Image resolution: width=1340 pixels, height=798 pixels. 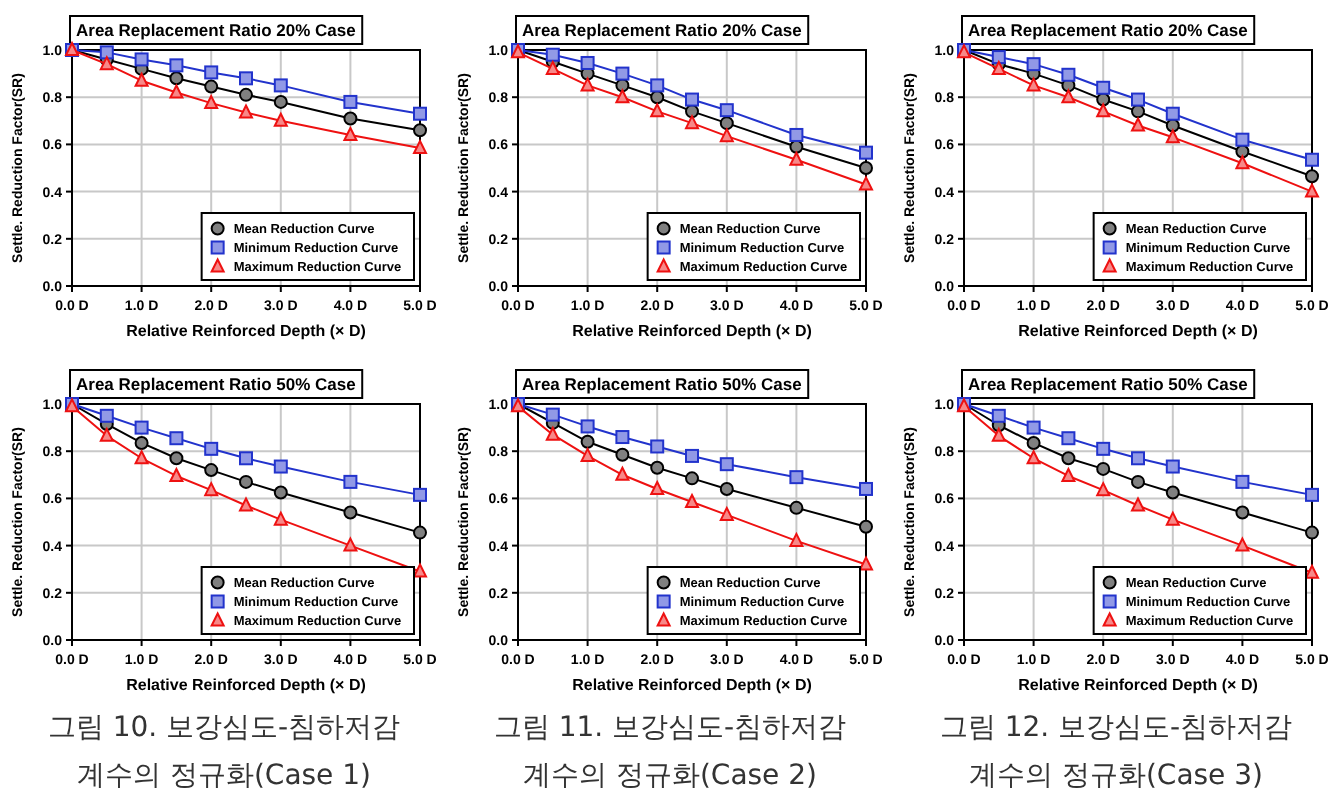 What do you see at coordinates (670, 776) in the screenshot?
I see `text: 계수의 정규화(Case 2)` at bounding box center [670, 776].